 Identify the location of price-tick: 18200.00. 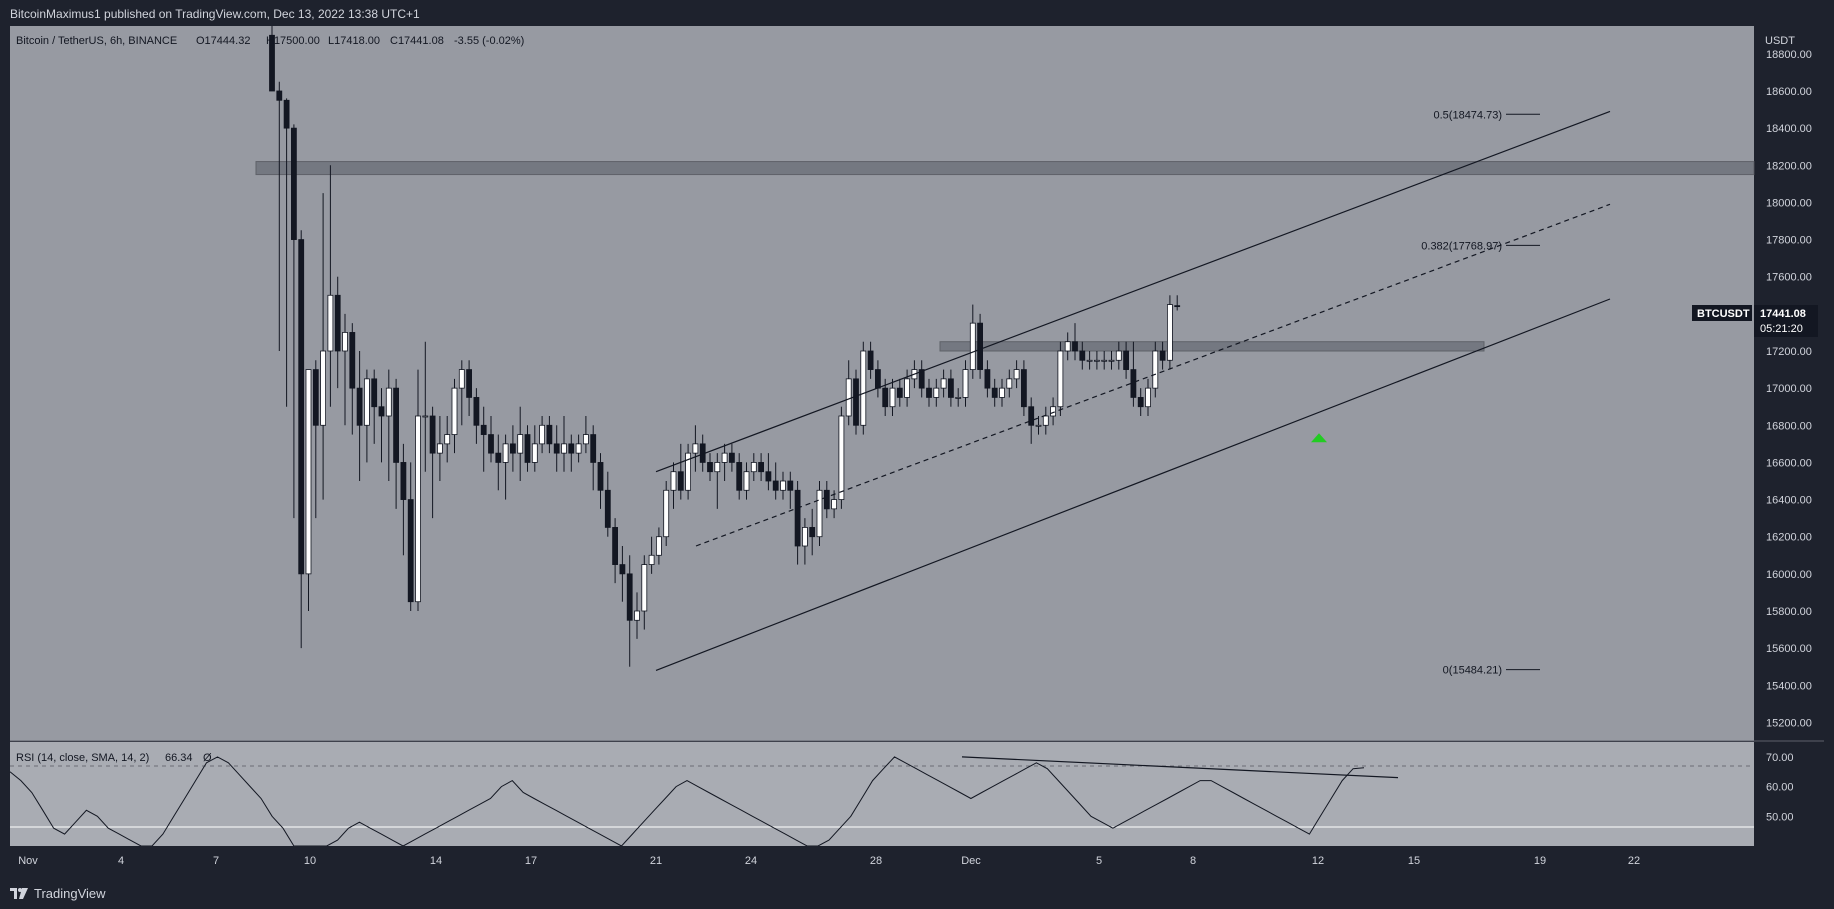
(1789, 166).